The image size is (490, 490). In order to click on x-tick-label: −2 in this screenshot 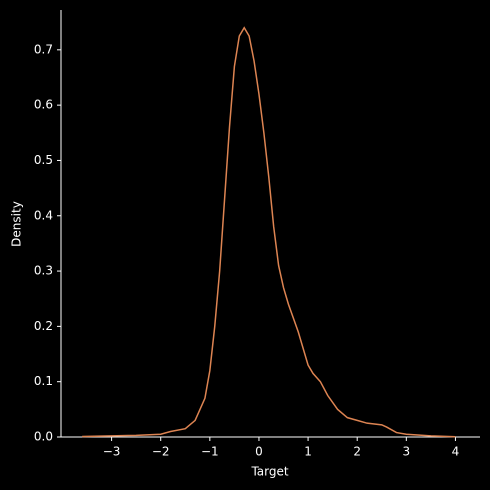, I will do `click(161, 452)`.